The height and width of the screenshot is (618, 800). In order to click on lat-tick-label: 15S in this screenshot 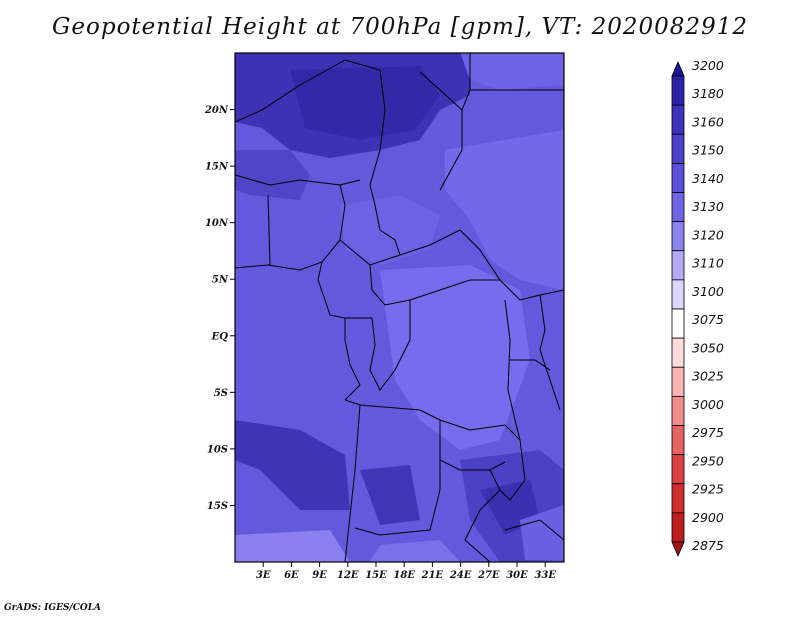, I will do `click(217, 506)`.